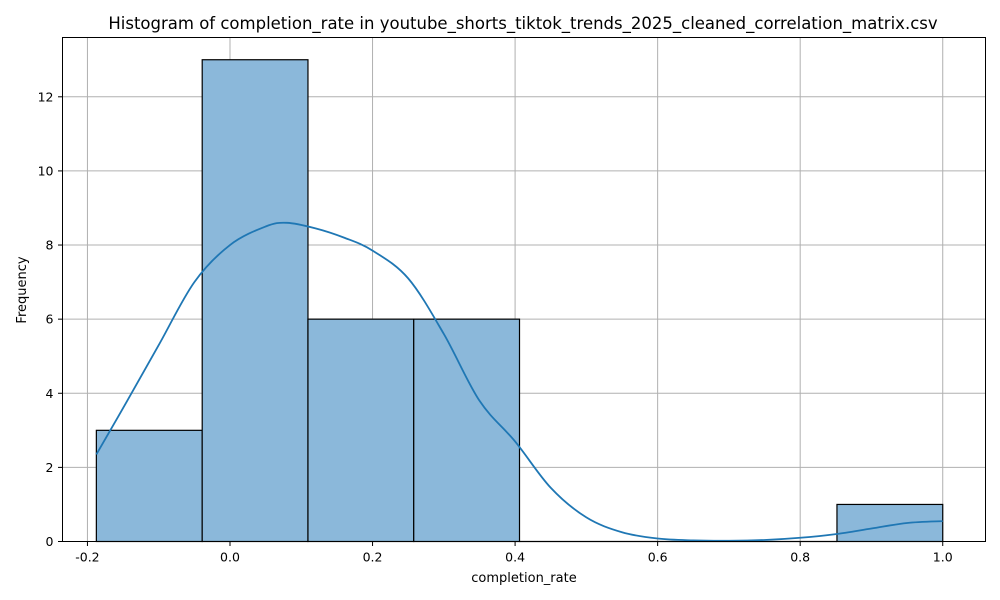 This screenshot has height=600, width=1000. I want to click on x-tick-label: 0.2, so click(373, 557).